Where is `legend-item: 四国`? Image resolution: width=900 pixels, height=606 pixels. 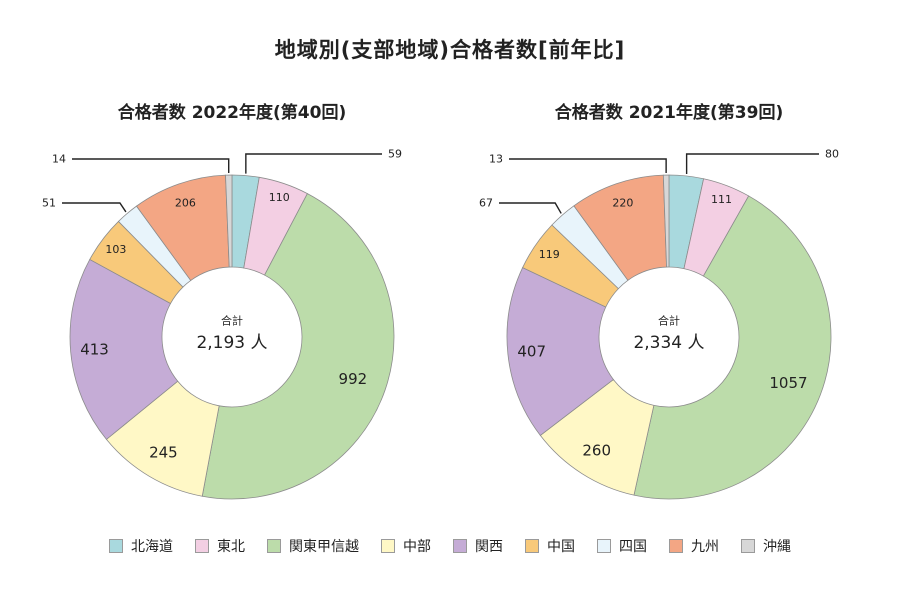 legend-item: 四国 is located at coordinates (622, 546).